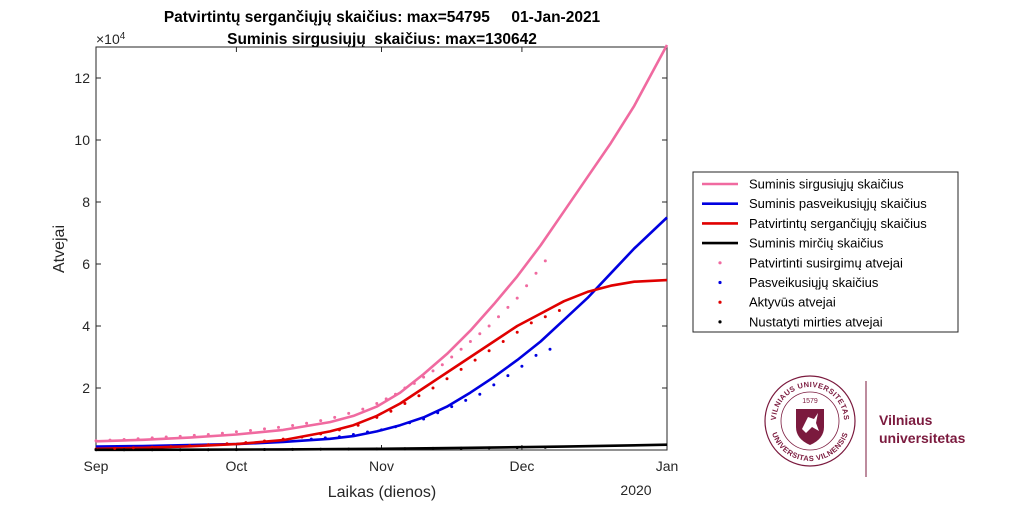  I want to click on y-tick-label-5: 12, so click(82, 78).